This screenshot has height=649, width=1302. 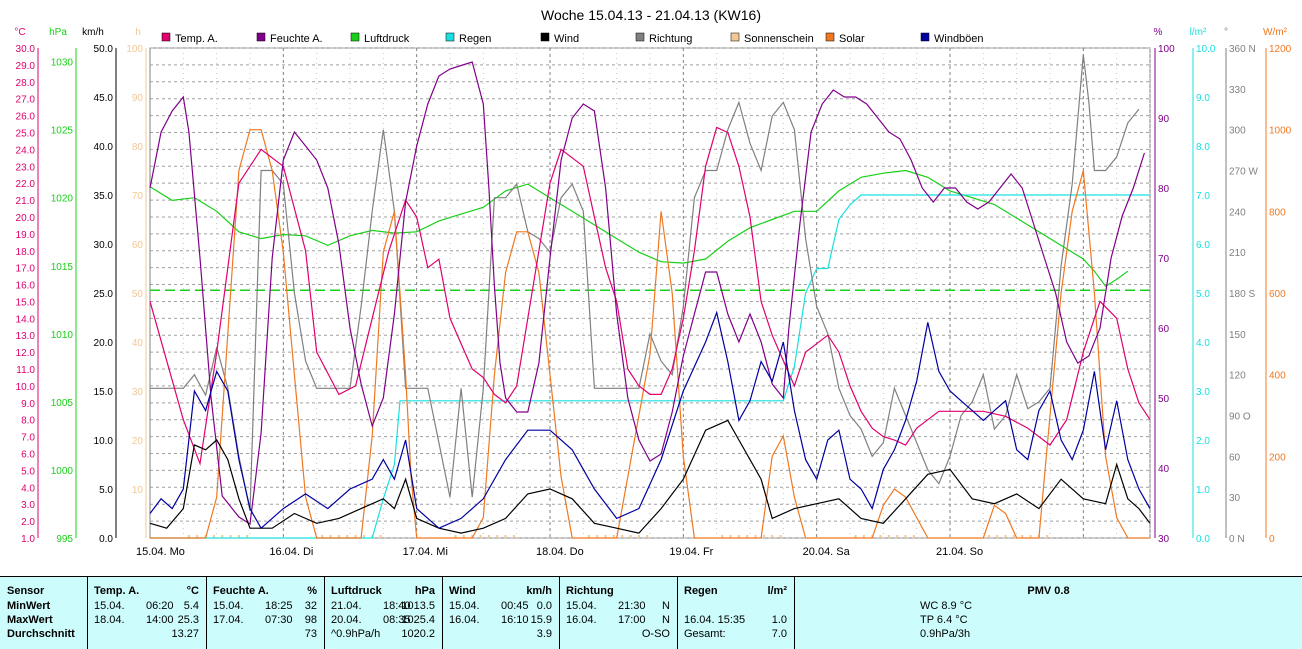 I want to click on table-unit: l/m², so click(x=777, y=591).